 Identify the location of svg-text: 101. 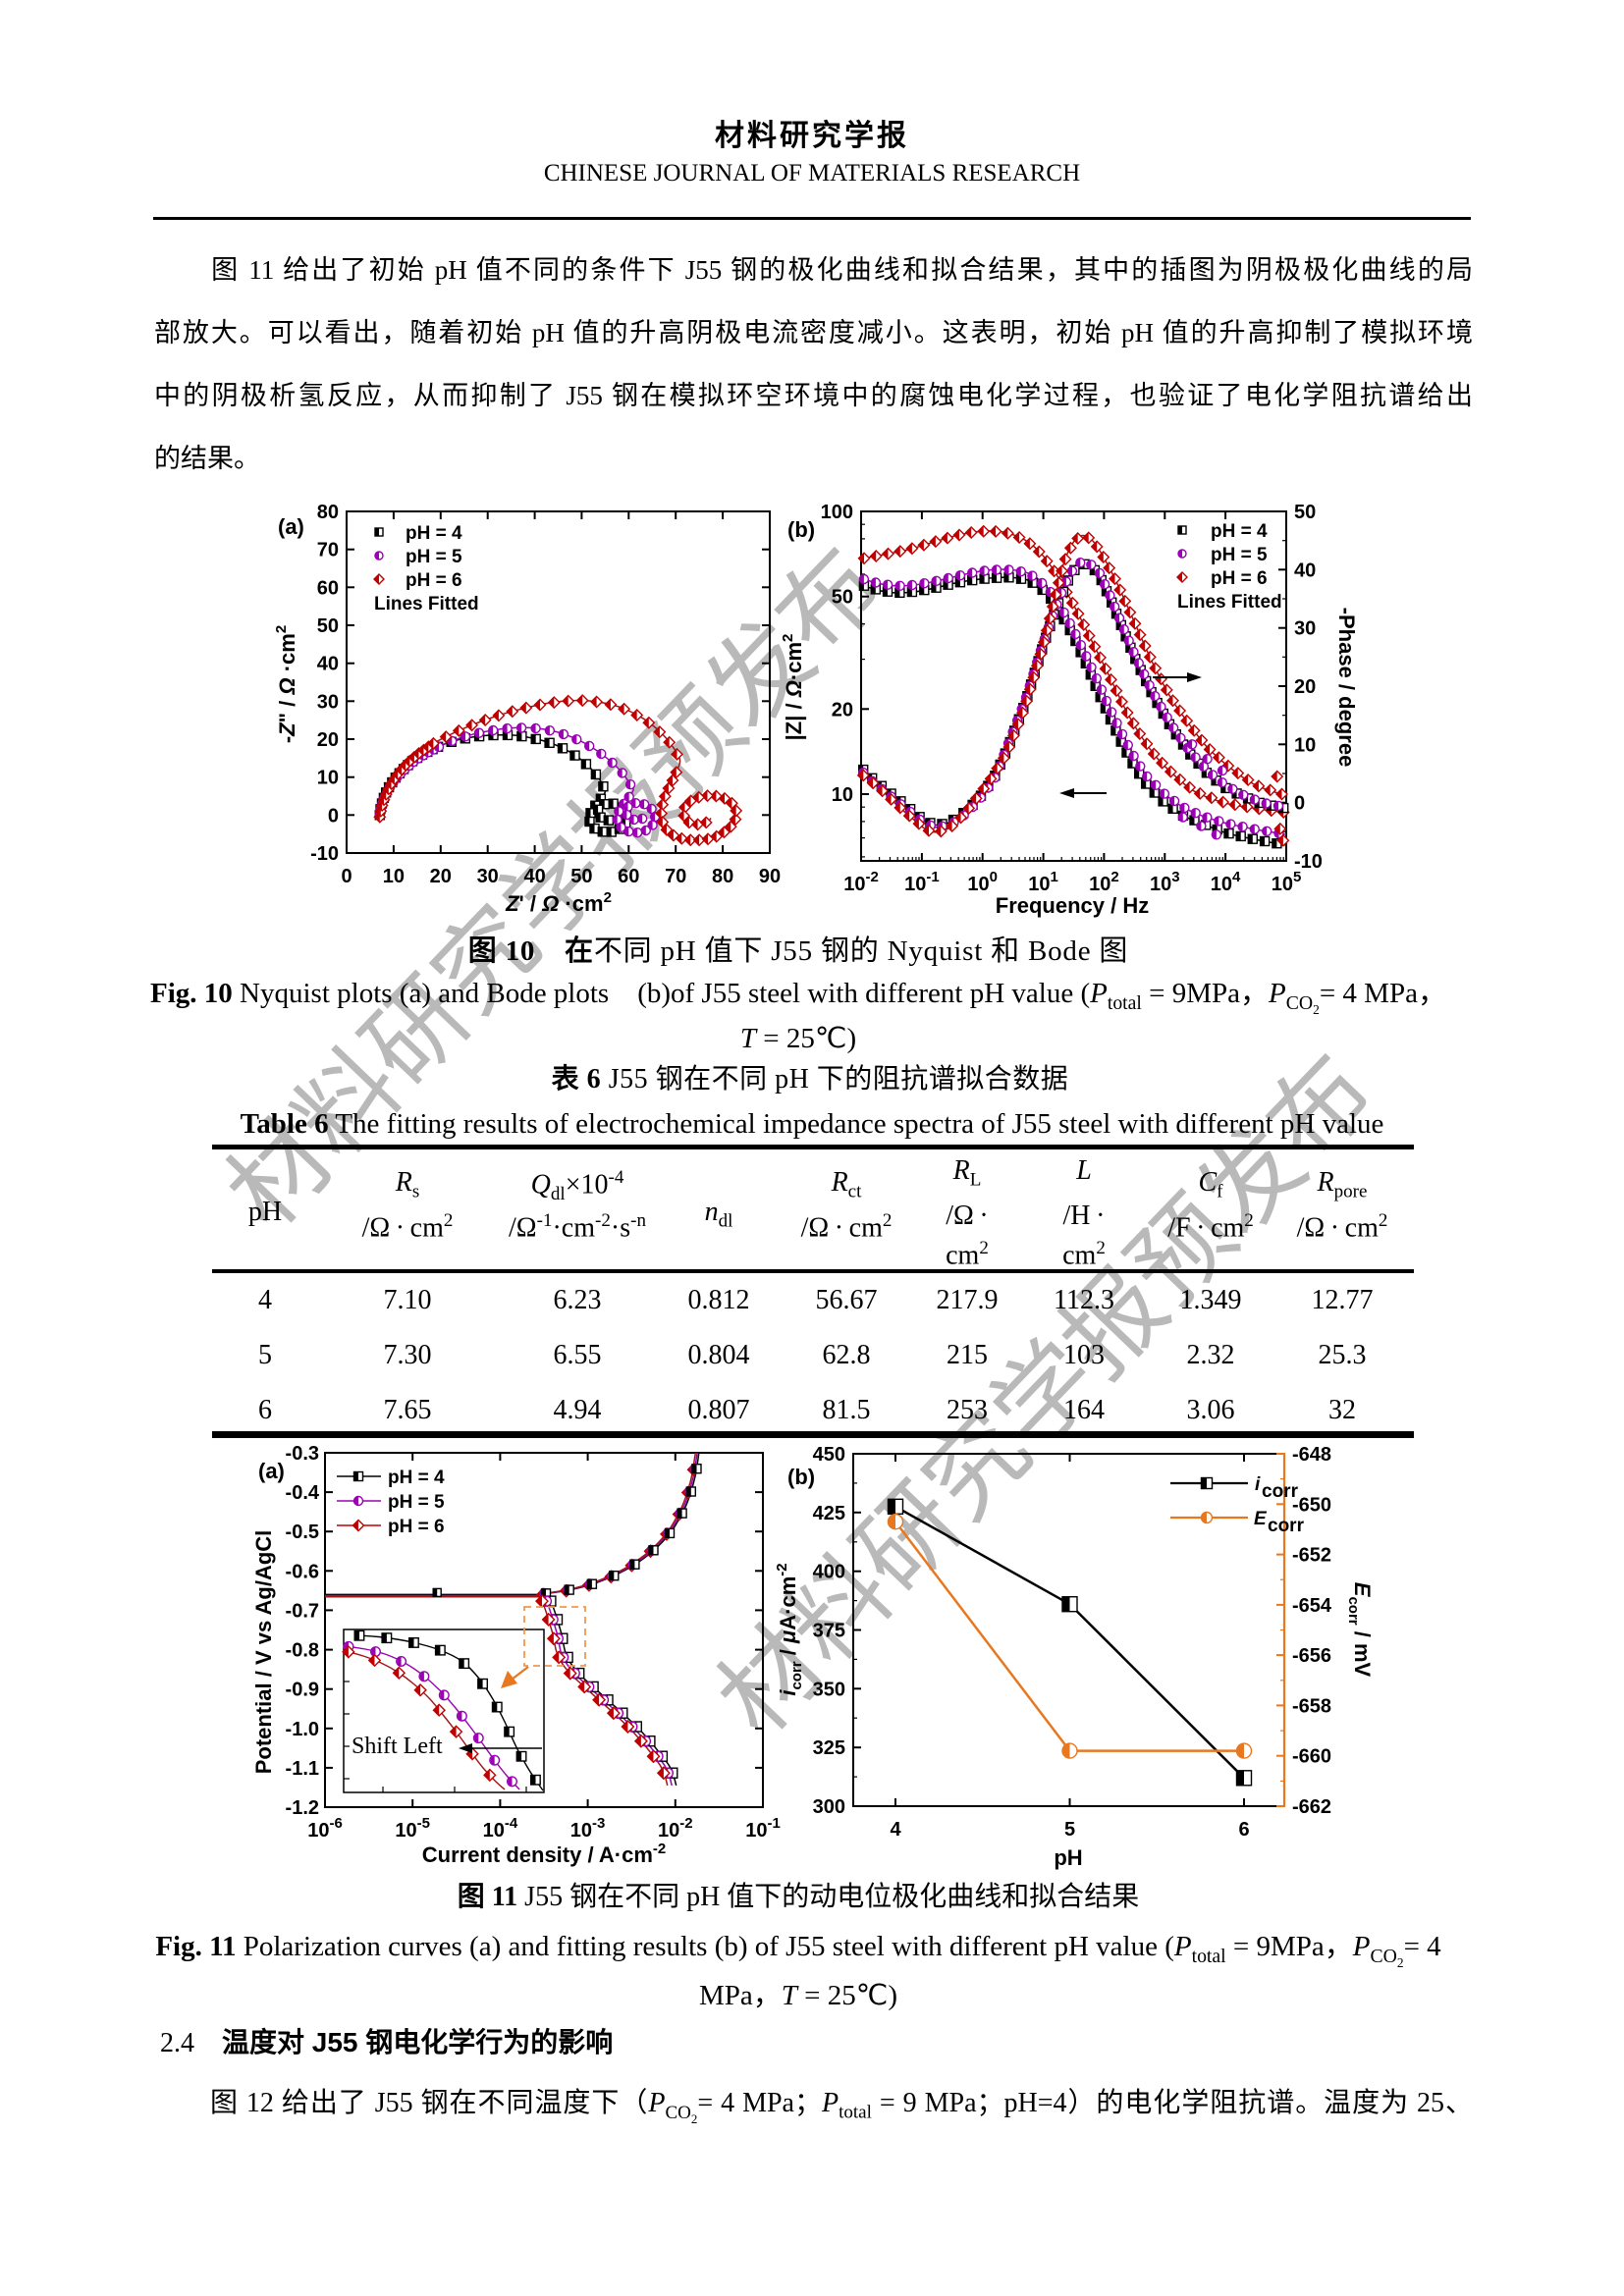
(1043, 882).